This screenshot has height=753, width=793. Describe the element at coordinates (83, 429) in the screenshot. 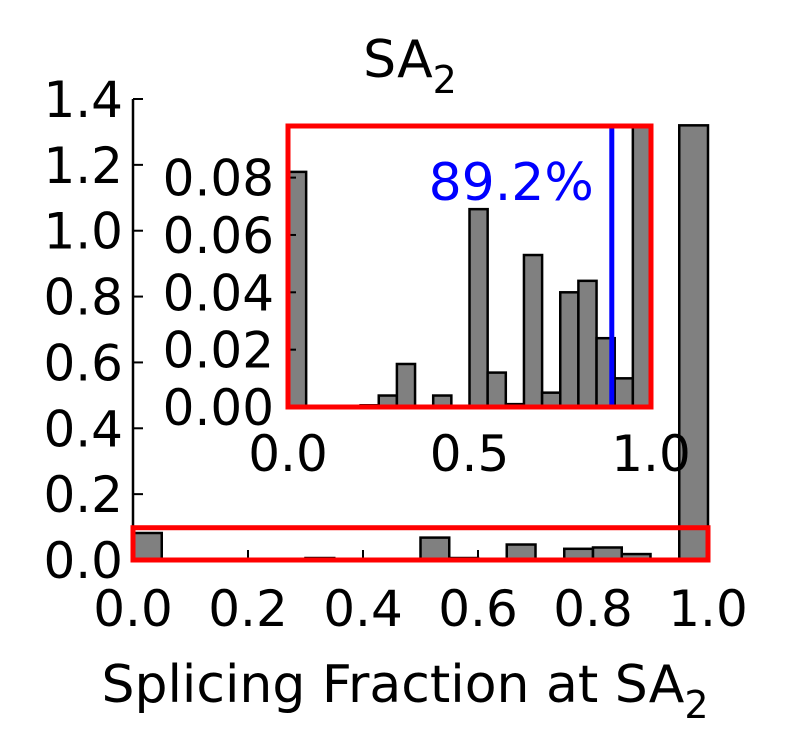

I see `y-tick-label: 0.4` at that location.